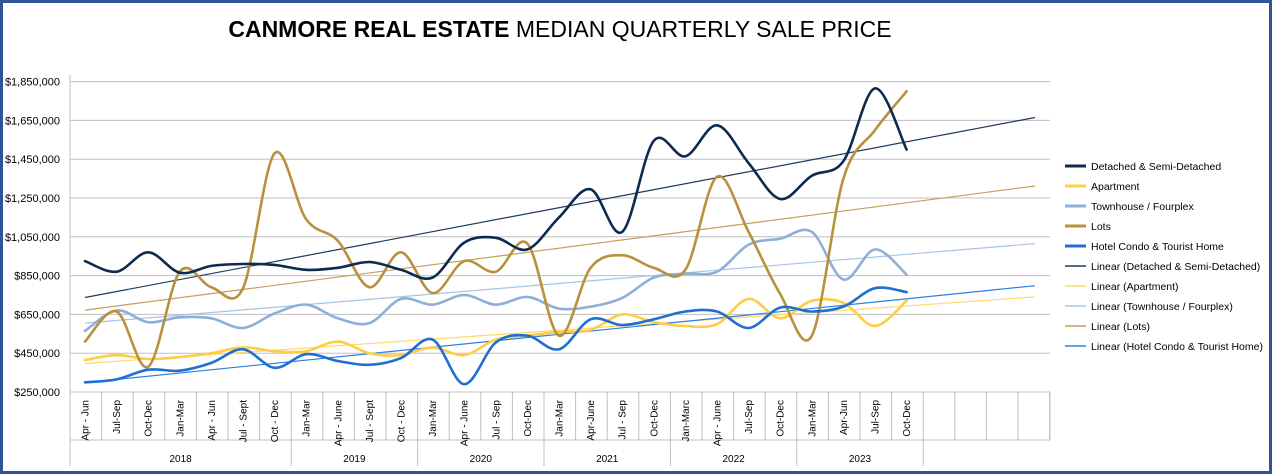 This screenshot has height=474, width=1272. I want to click on x-tick-label: Jan-Marc, so click(686, 421).